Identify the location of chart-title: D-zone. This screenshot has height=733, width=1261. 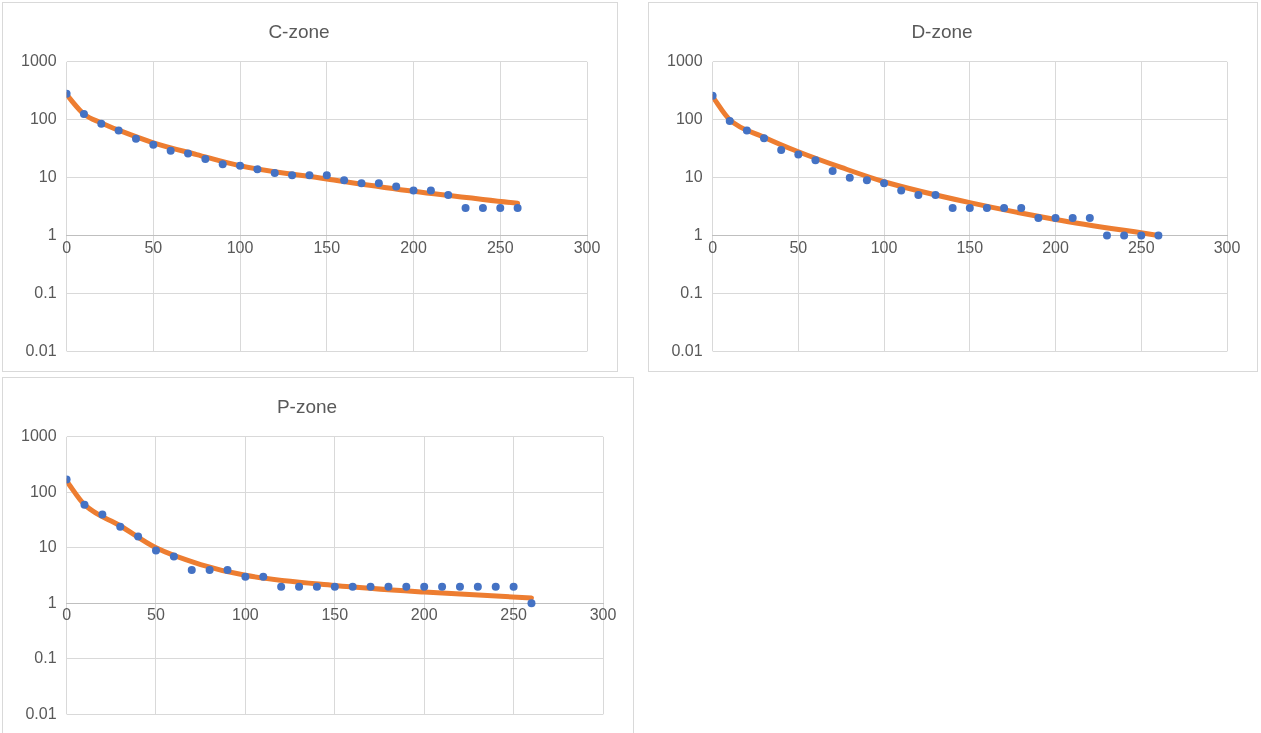
(942, 31).